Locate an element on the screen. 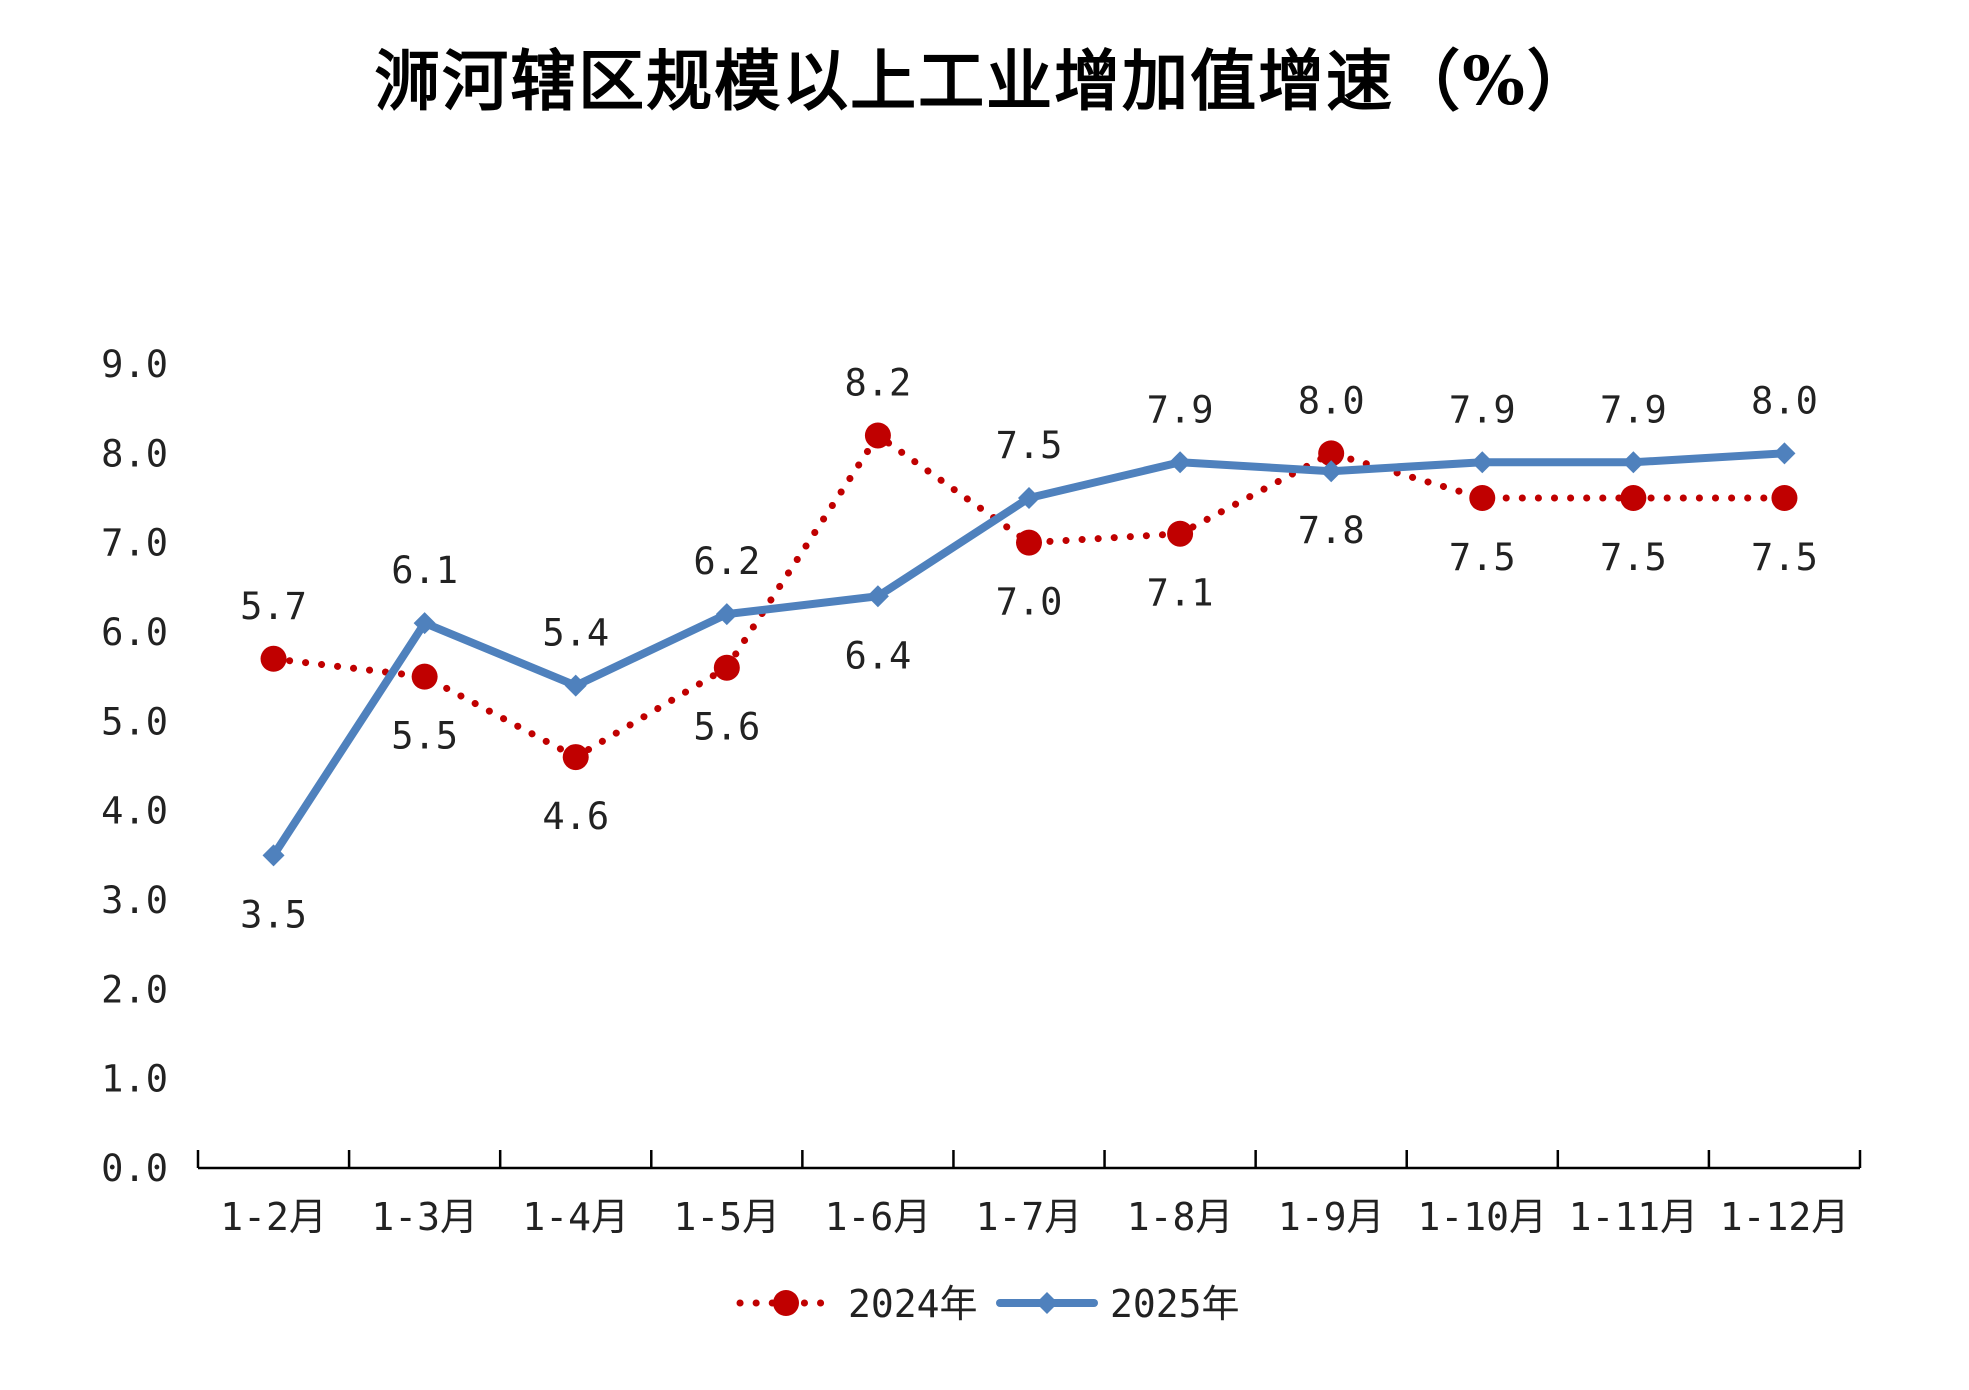 The width and height of the screenshot is (1969, 1390). x-category-label: 1-11月 is located at coordinates (1634, 1217).